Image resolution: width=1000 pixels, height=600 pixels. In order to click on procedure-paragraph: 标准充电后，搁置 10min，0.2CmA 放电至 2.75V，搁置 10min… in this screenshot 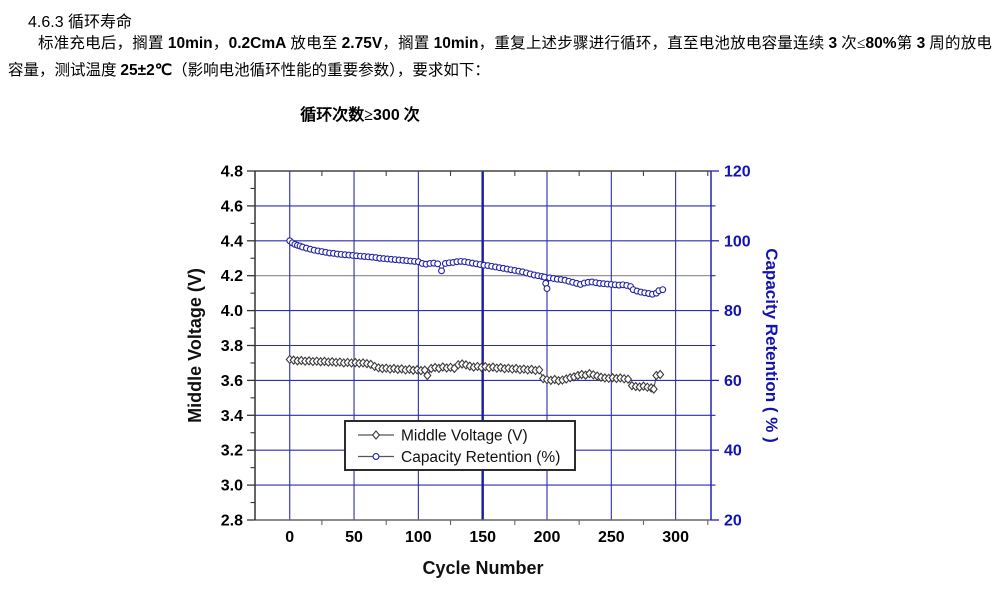, I will do `click(500, 57)`.